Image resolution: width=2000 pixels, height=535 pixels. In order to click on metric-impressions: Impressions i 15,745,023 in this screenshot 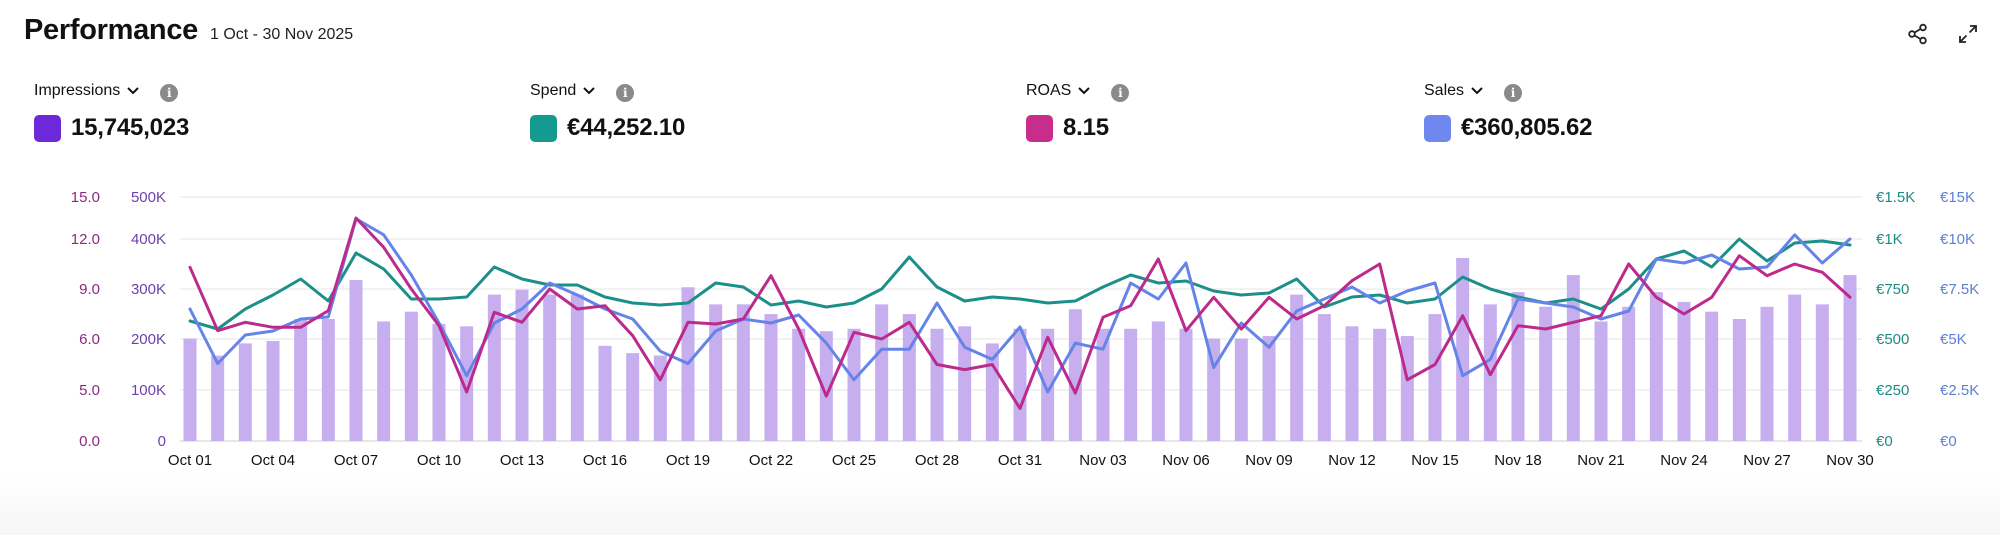, I will do `click(111, 111)`.